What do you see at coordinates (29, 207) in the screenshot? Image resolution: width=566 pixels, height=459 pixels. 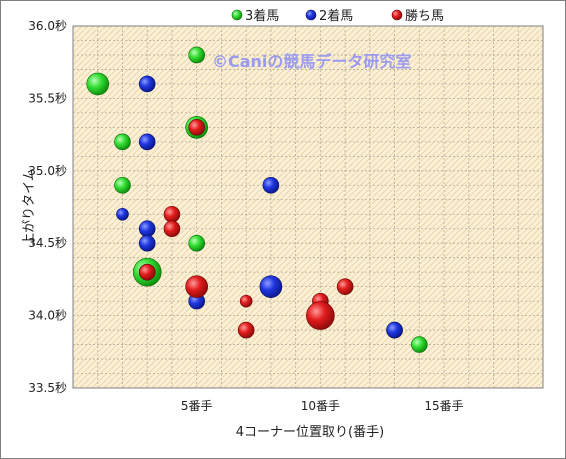 I see `y-axis-label: 上がりタイム` at bounding box center [29, 207].